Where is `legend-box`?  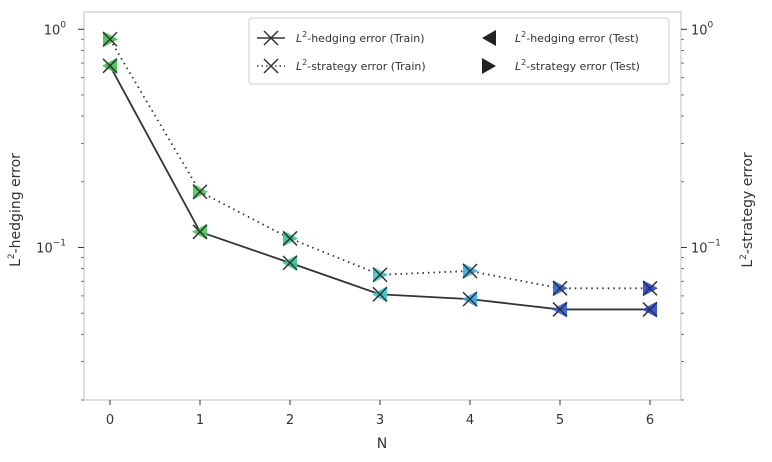 legend-box is located at coordinates (459, 51).